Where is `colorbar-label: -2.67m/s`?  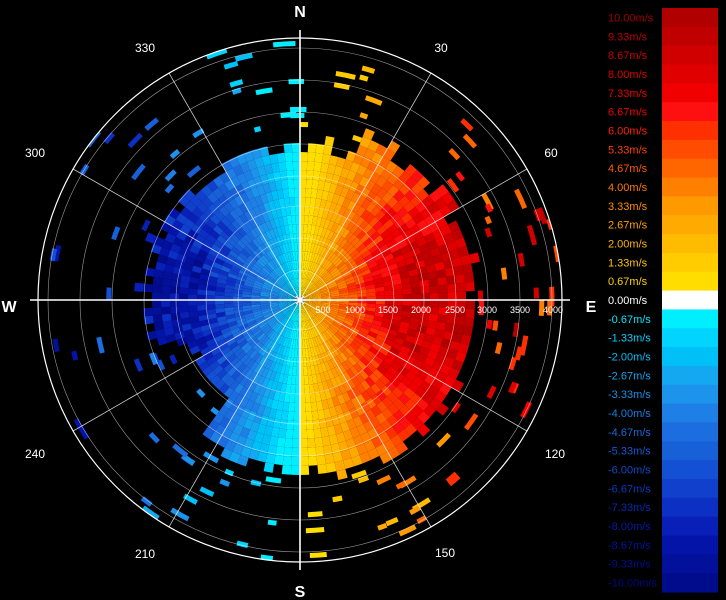
colorbar-label: -2.67m/s is located at coordinates (629, 376).